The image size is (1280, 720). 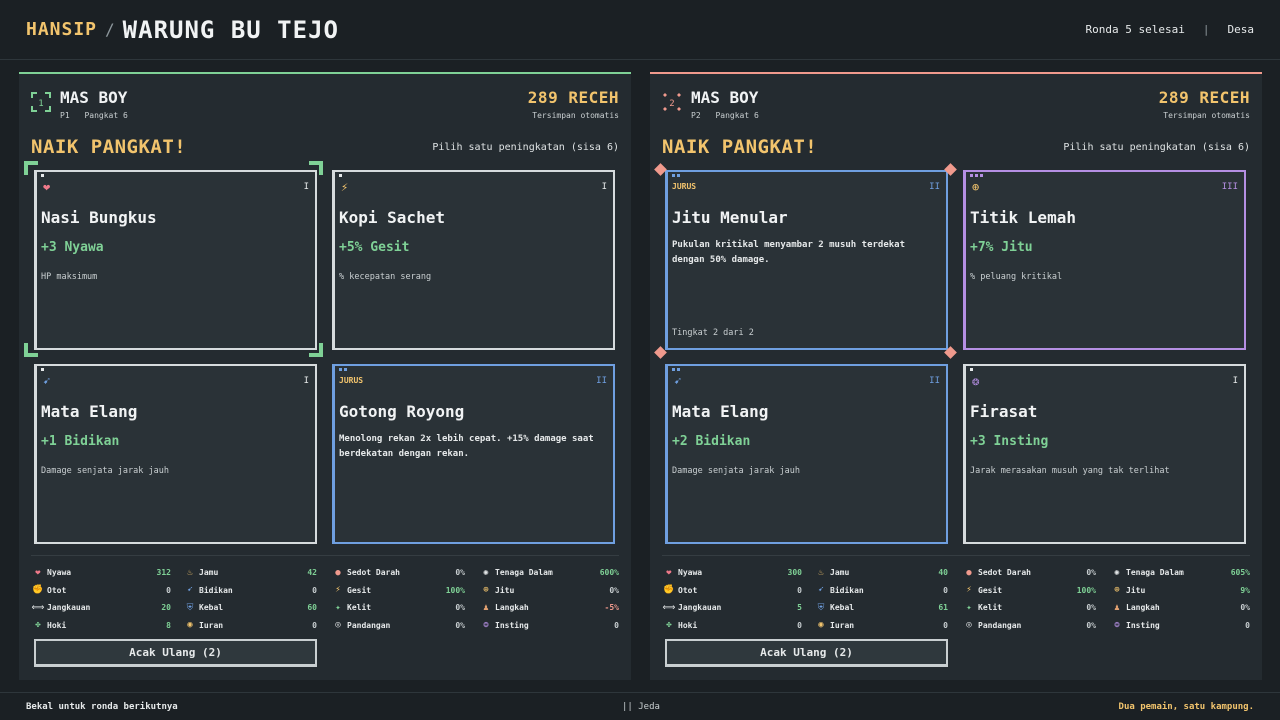 What do you see at coordinates (250, 608) in the screenshot?
I see `stat-row: ⛨ Kebal 60` at bounding box center [250, 608].